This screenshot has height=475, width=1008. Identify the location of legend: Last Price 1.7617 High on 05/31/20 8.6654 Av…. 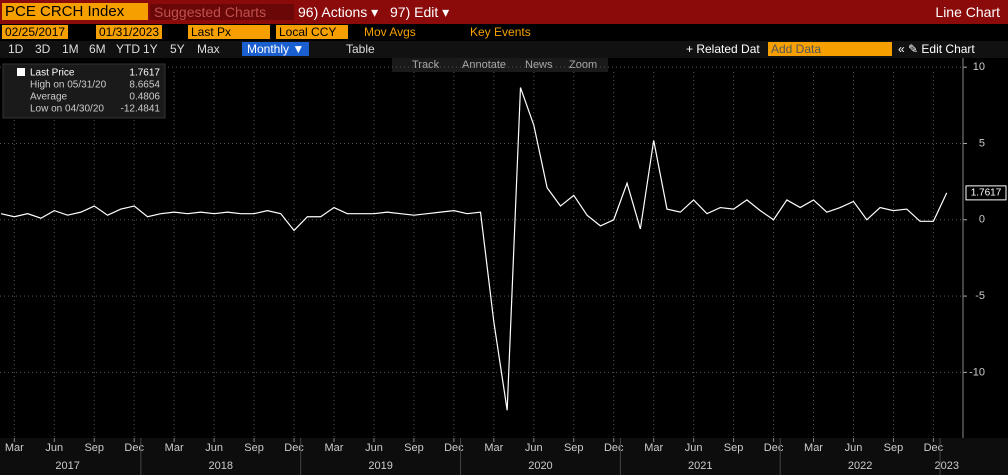
(84, 91).